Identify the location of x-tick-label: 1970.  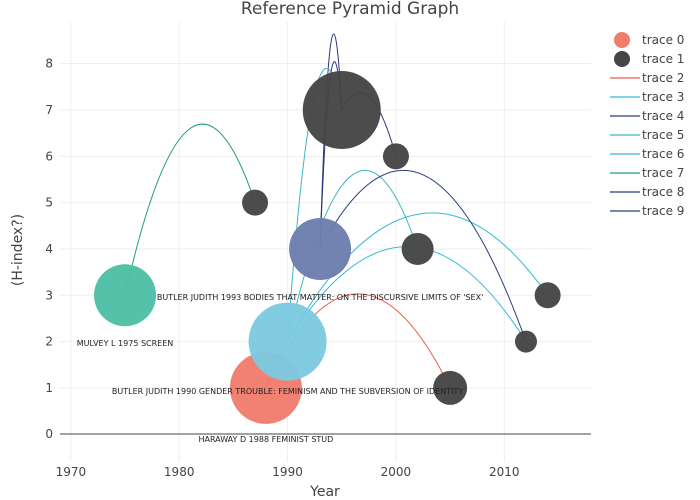
(71, 472).